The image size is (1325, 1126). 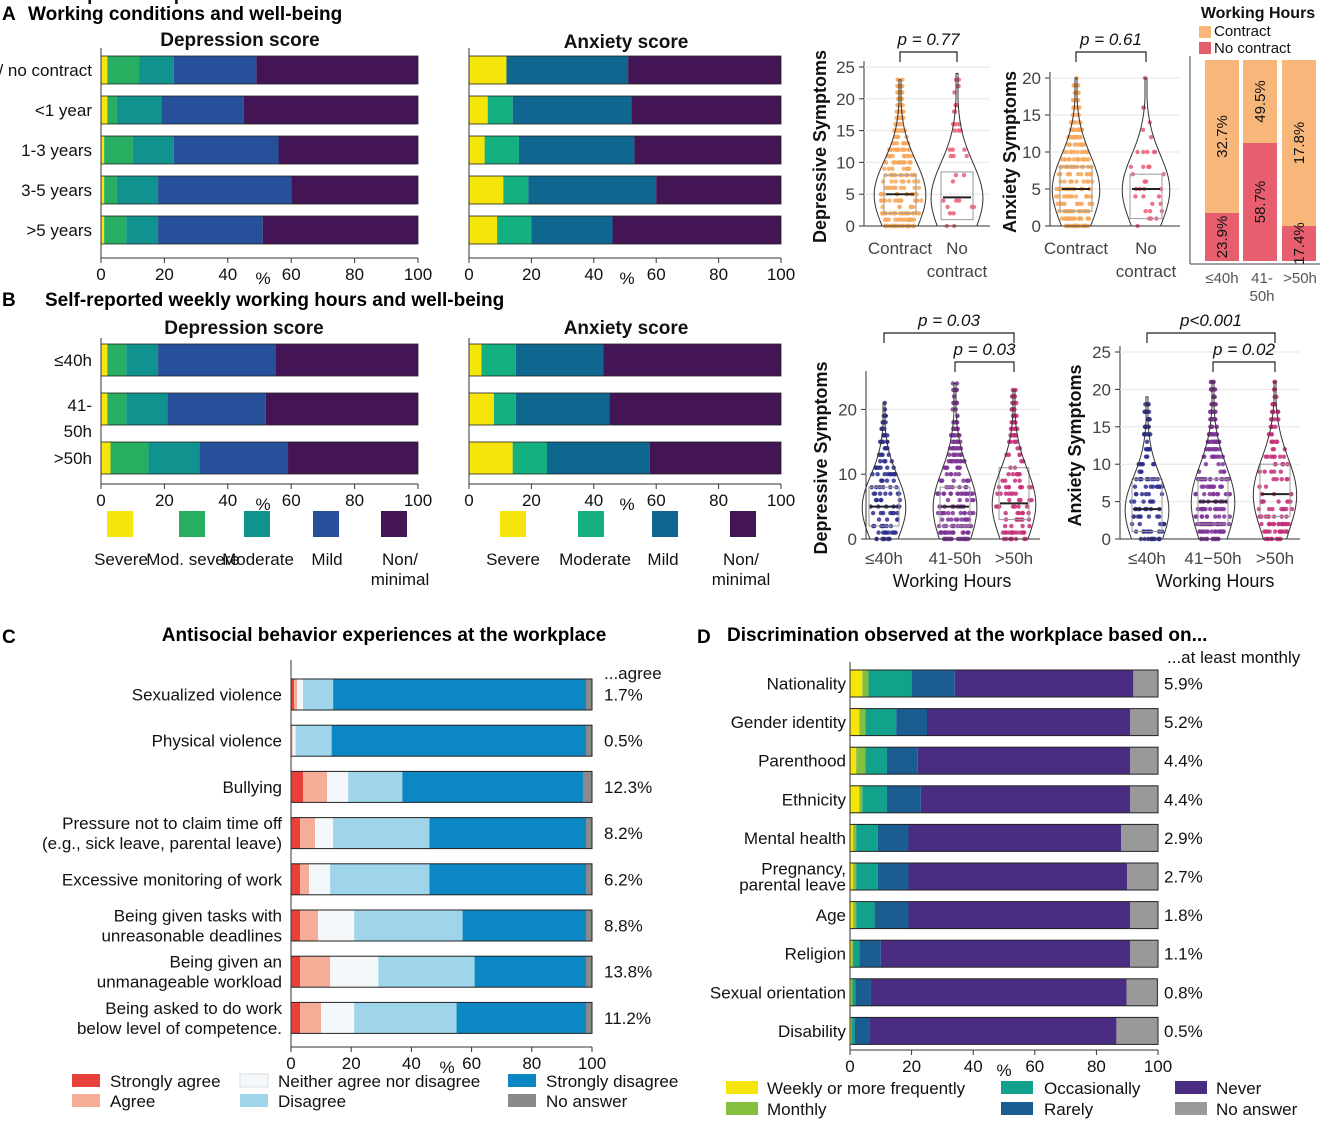 I want to click on x-tick-label: 100, so click(x=418, y=274).